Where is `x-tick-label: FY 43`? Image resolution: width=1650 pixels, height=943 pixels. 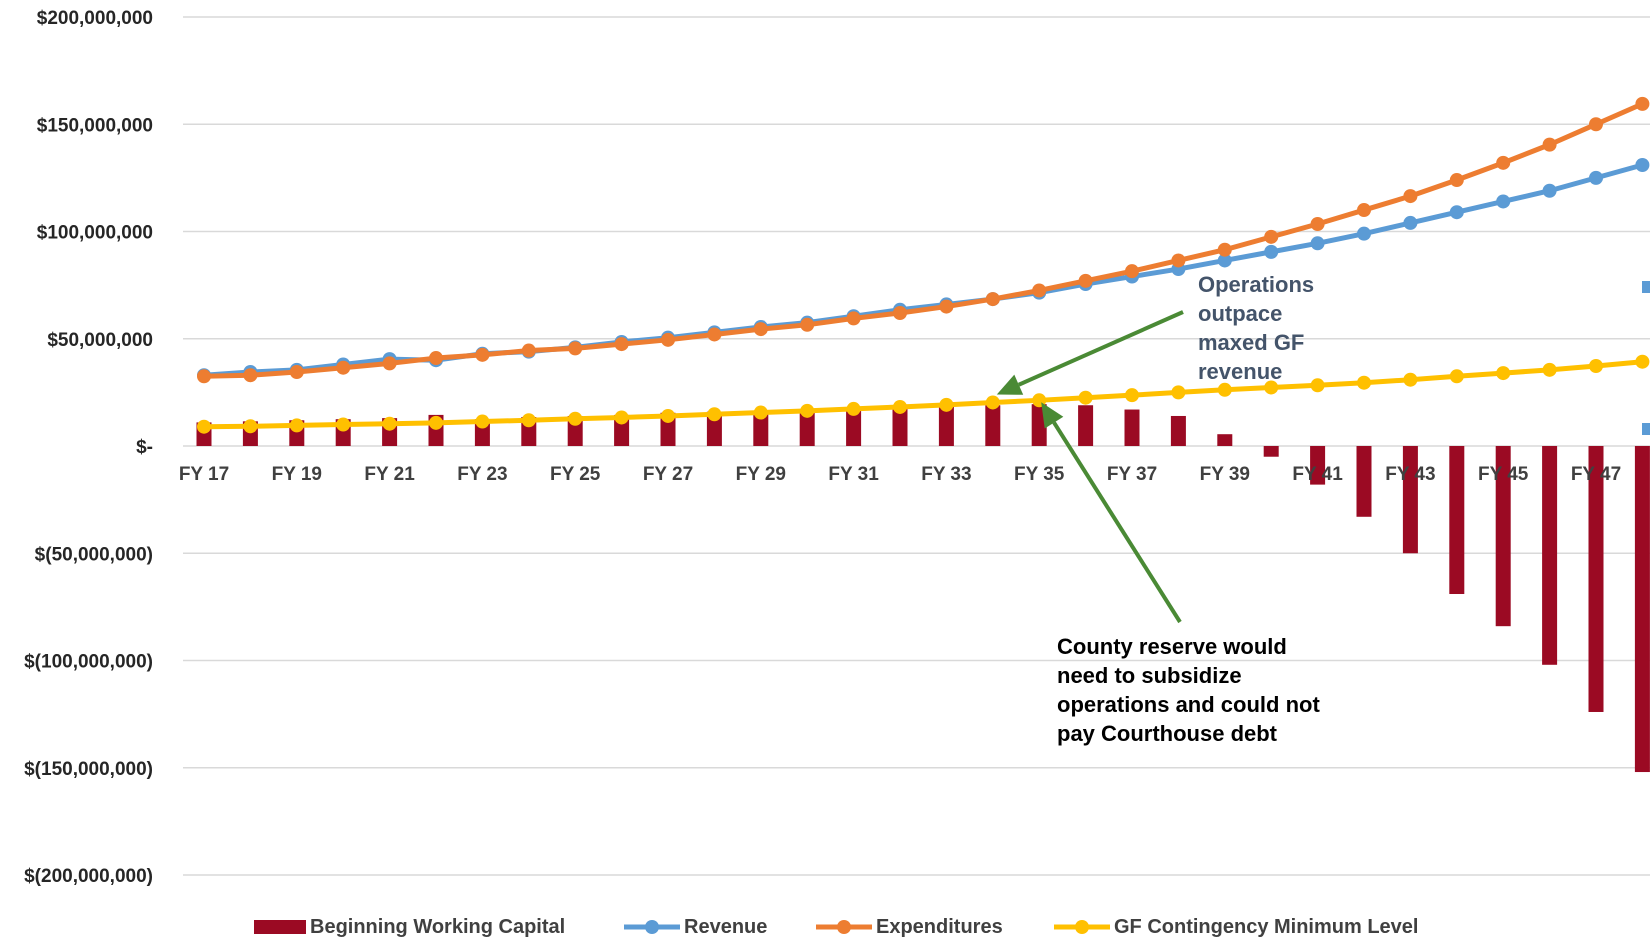 x-tick-label: FY 43 is located at coordinates (1410, 474).